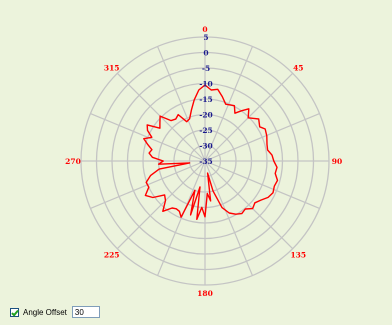 The height and width of the screenshot is (325, 392). What do you see at coordinates (85, 312) in the screenshot?
I see `angle-offset-input` at bounding box center [85, 312].